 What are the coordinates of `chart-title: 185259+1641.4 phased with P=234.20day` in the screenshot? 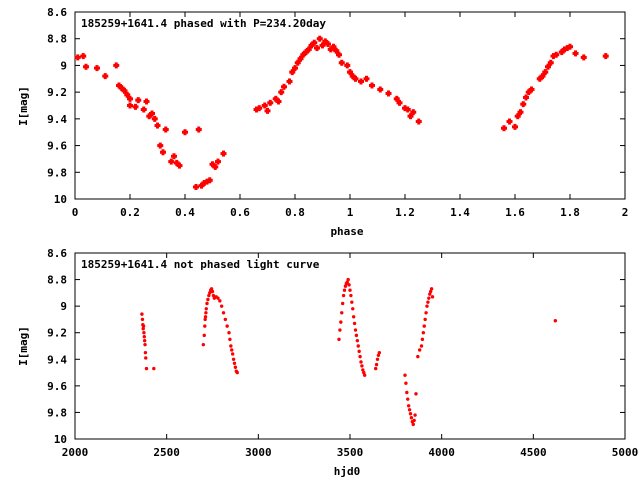 It's located at (203, 23).